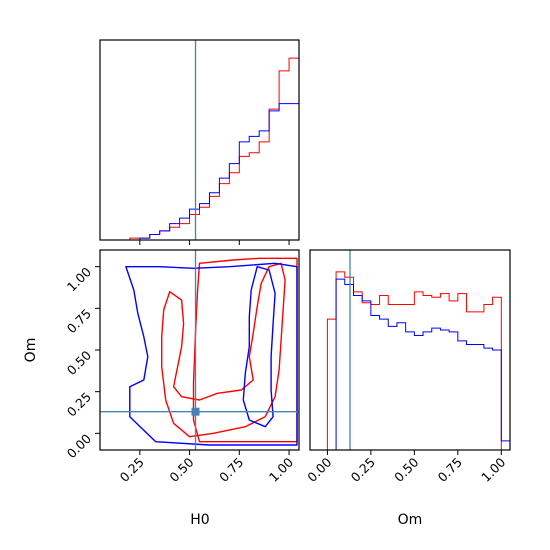 This screenshot has width=550, height=550. I want to click on om-tick-label-1: 0.25, so click(363, 470).